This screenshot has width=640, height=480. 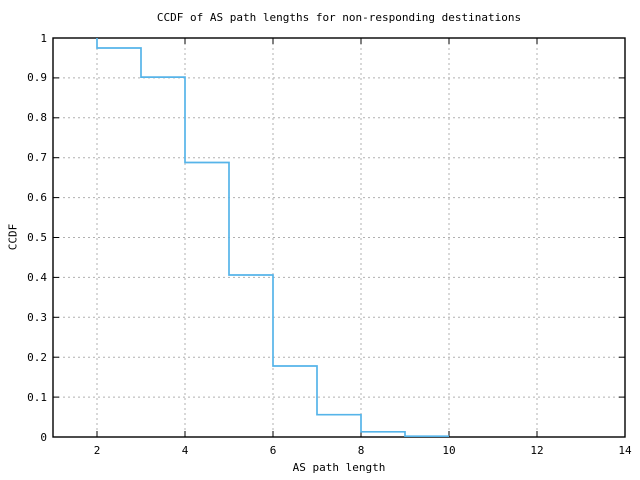 What do you see at coordinates (37, 237) in the screenshot?
I see `y-tick-label: 0.5` at bounding box center [37, 237].